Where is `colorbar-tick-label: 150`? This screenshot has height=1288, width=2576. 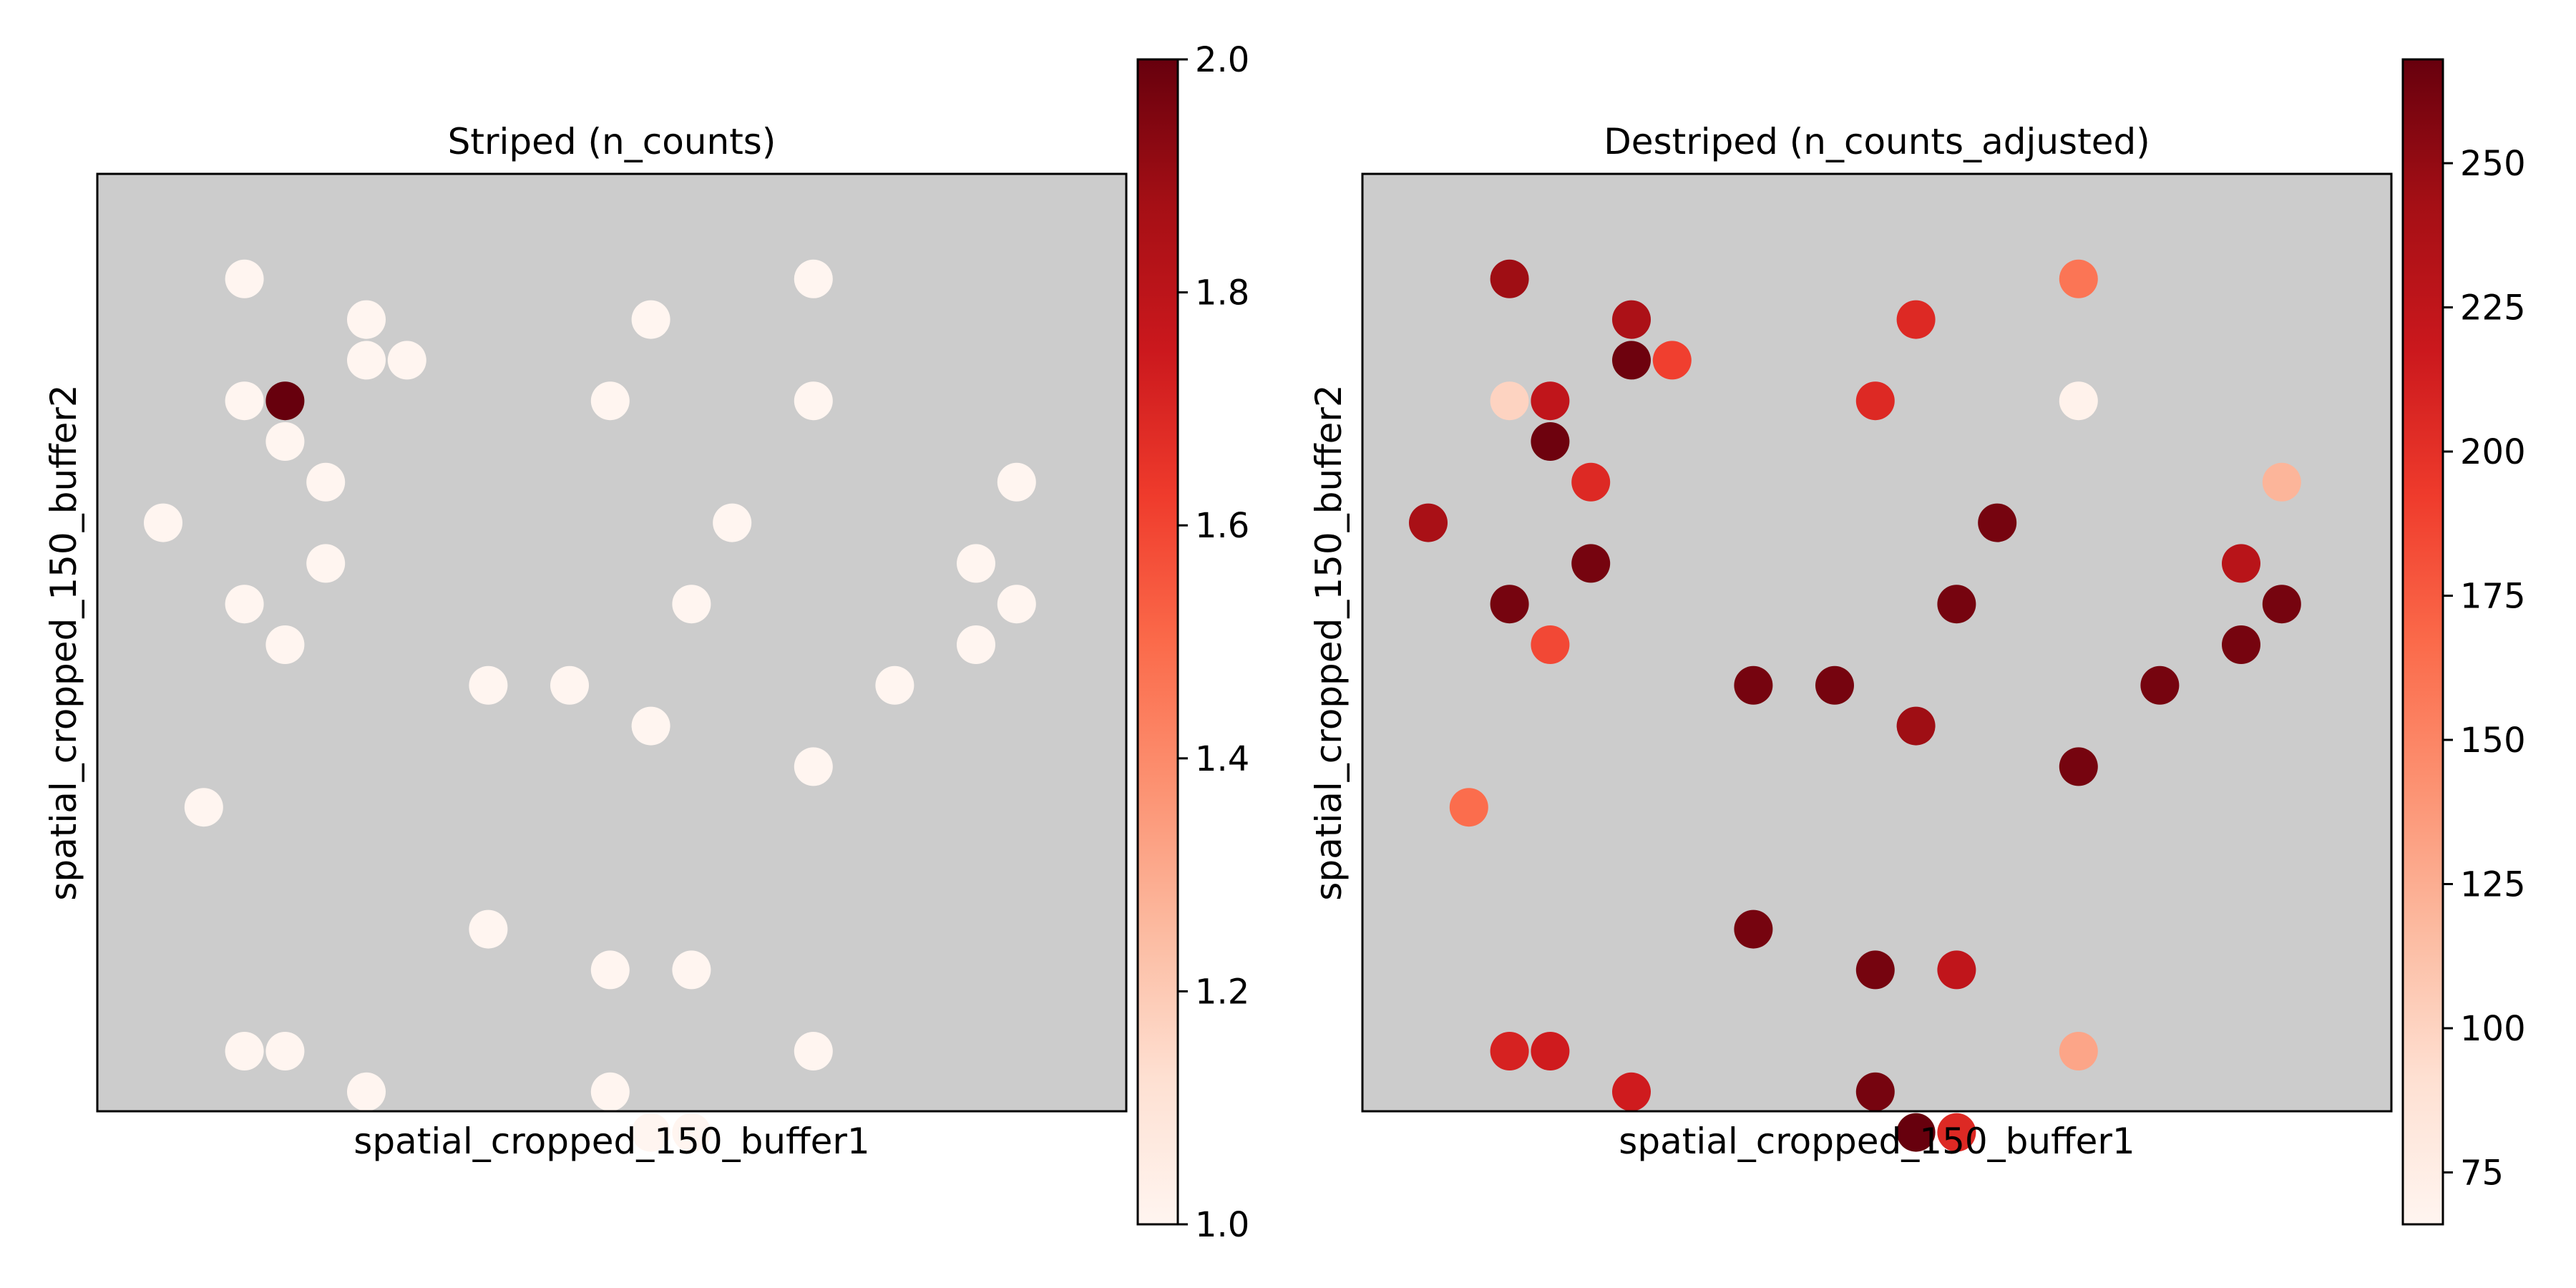
colorbar-tick-label: 150 is located at coordinates (2493, 741).